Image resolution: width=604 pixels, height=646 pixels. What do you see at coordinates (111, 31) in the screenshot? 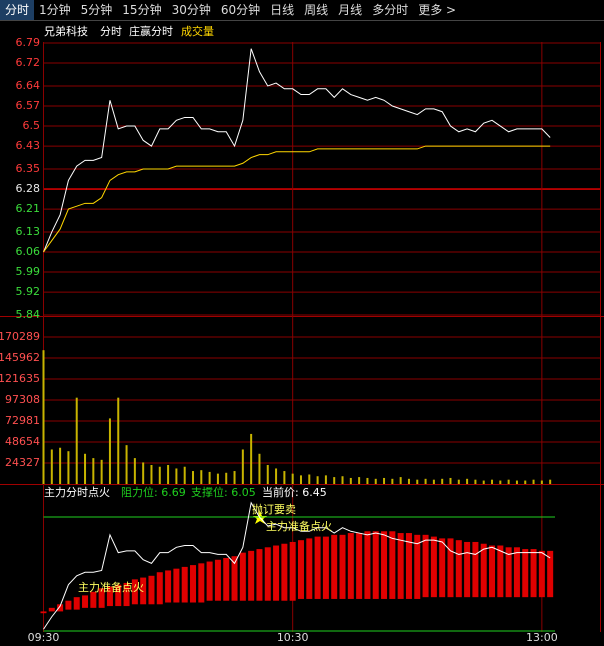
I see `header-item: 分时` at bounding box center [111, 31].